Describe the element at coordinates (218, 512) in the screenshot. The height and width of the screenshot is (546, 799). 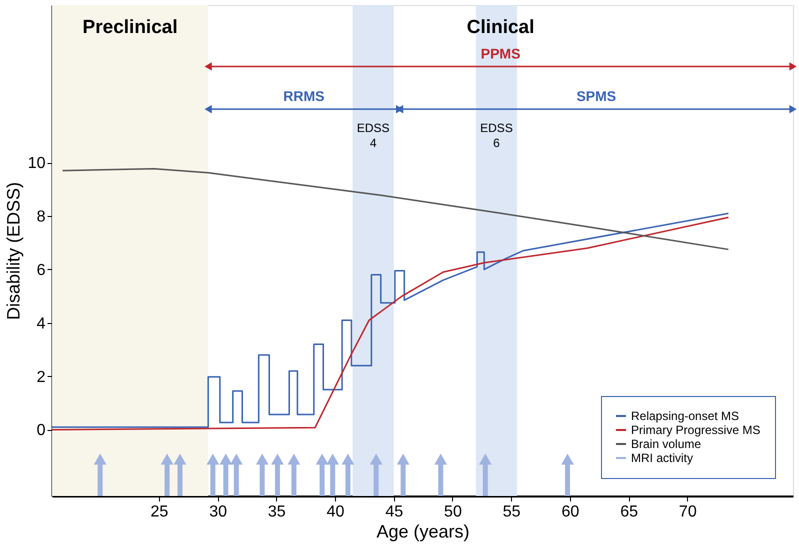
I see `x-tick-label: 30` at that location.